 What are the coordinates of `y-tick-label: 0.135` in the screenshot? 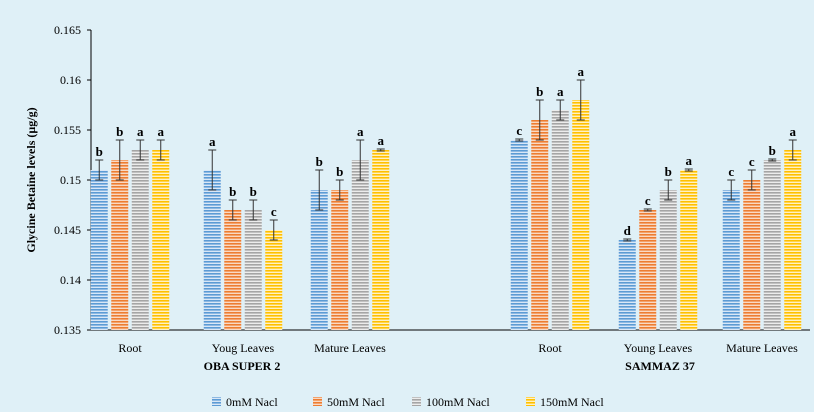 It's located at (67, 330).